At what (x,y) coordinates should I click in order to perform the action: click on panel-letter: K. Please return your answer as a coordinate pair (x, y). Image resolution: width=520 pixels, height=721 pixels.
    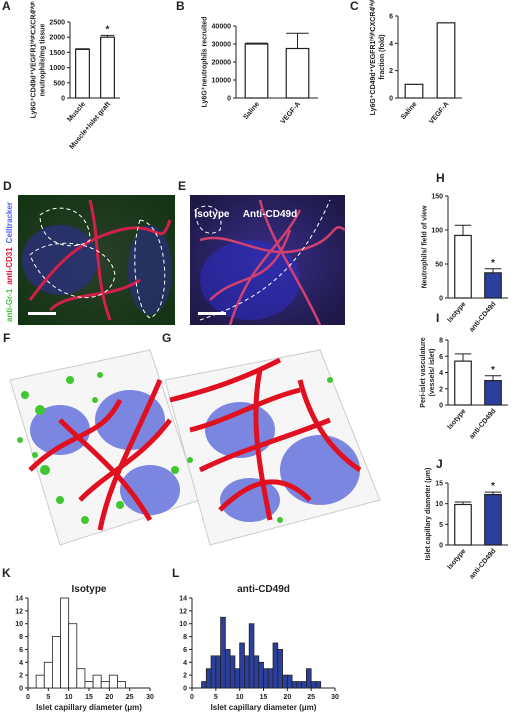
    Looking at the image, I should click on (6, 573).